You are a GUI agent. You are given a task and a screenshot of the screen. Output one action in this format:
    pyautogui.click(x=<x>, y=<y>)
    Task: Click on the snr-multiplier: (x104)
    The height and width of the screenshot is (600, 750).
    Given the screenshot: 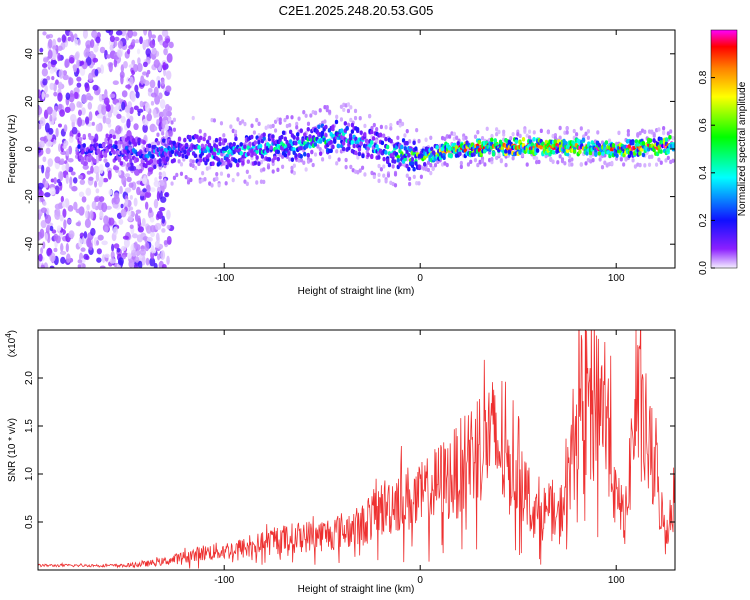 What is the action you would take?
    pyautogui.click(x=11, y=343)
    